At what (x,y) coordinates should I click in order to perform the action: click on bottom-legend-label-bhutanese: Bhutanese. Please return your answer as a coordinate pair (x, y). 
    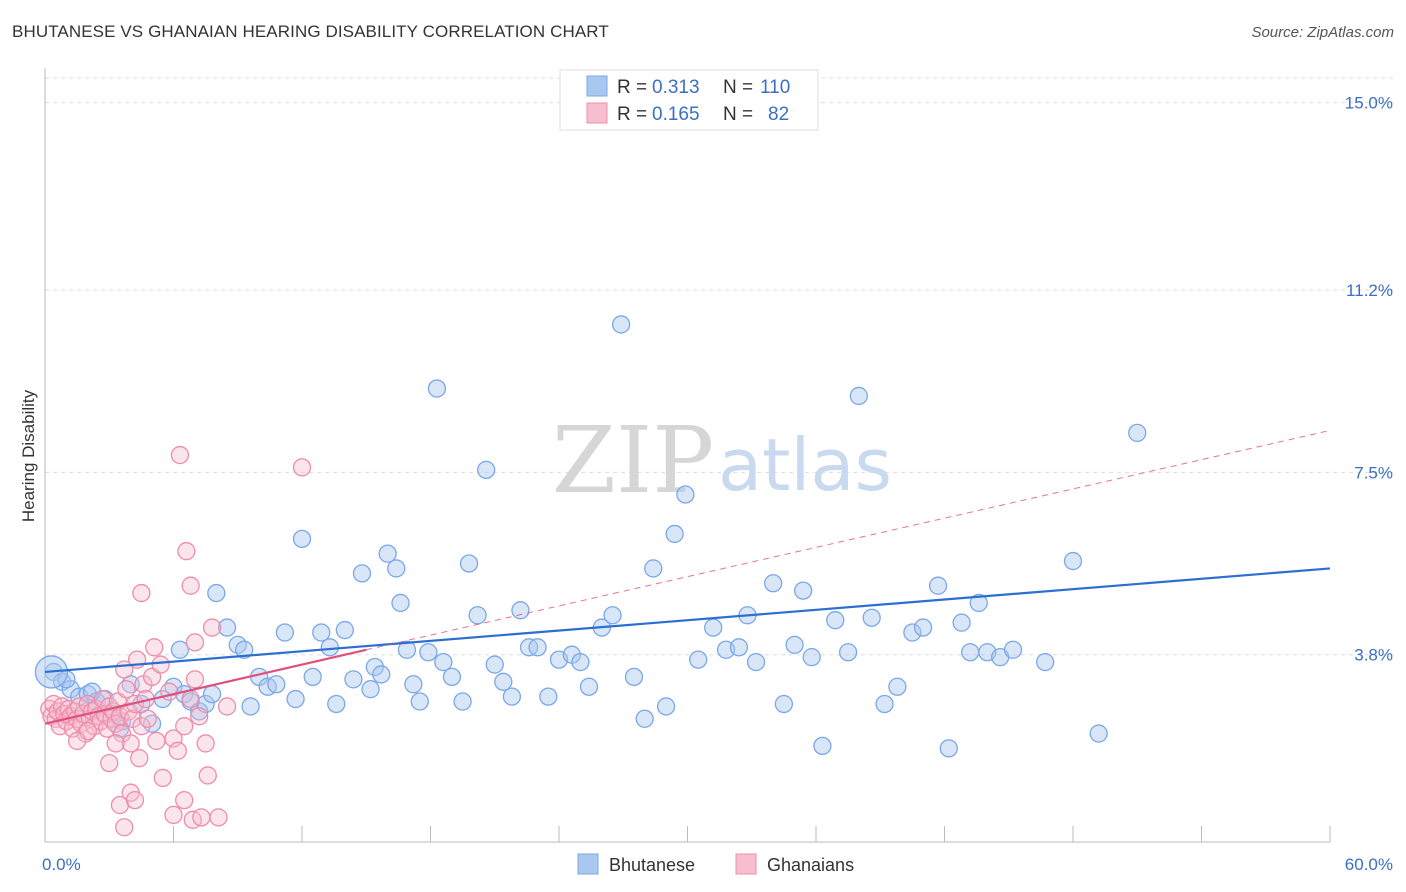
    Looking at the image, I should click on (652, 865).